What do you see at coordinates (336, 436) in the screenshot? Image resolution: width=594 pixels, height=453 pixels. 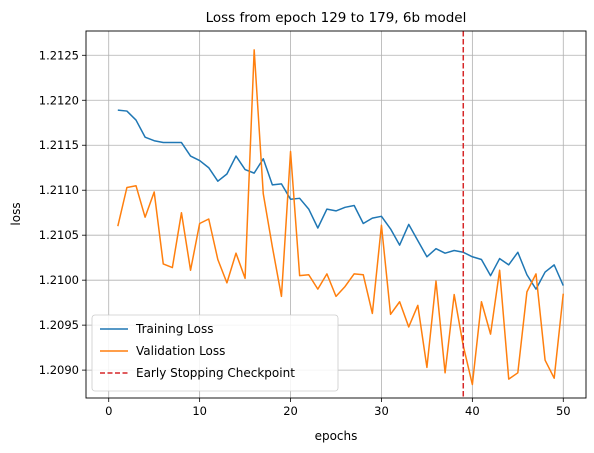 I see `x-axis-label: epochs` at bounding box center [336, 436].